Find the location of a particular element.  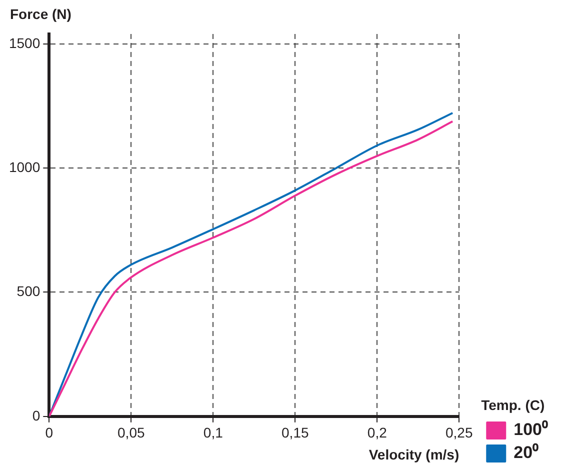

y-tick-label: 1000 is located at coordinates (24, 166).